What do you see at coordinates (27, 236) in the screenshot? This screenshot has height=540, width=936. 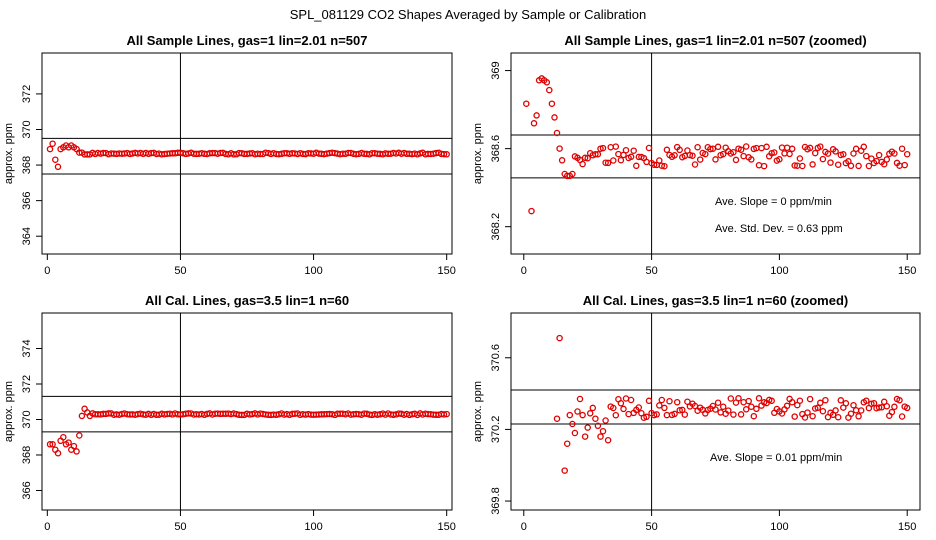 I see `y-tick-label: 364` at bounding box center [27, 236].